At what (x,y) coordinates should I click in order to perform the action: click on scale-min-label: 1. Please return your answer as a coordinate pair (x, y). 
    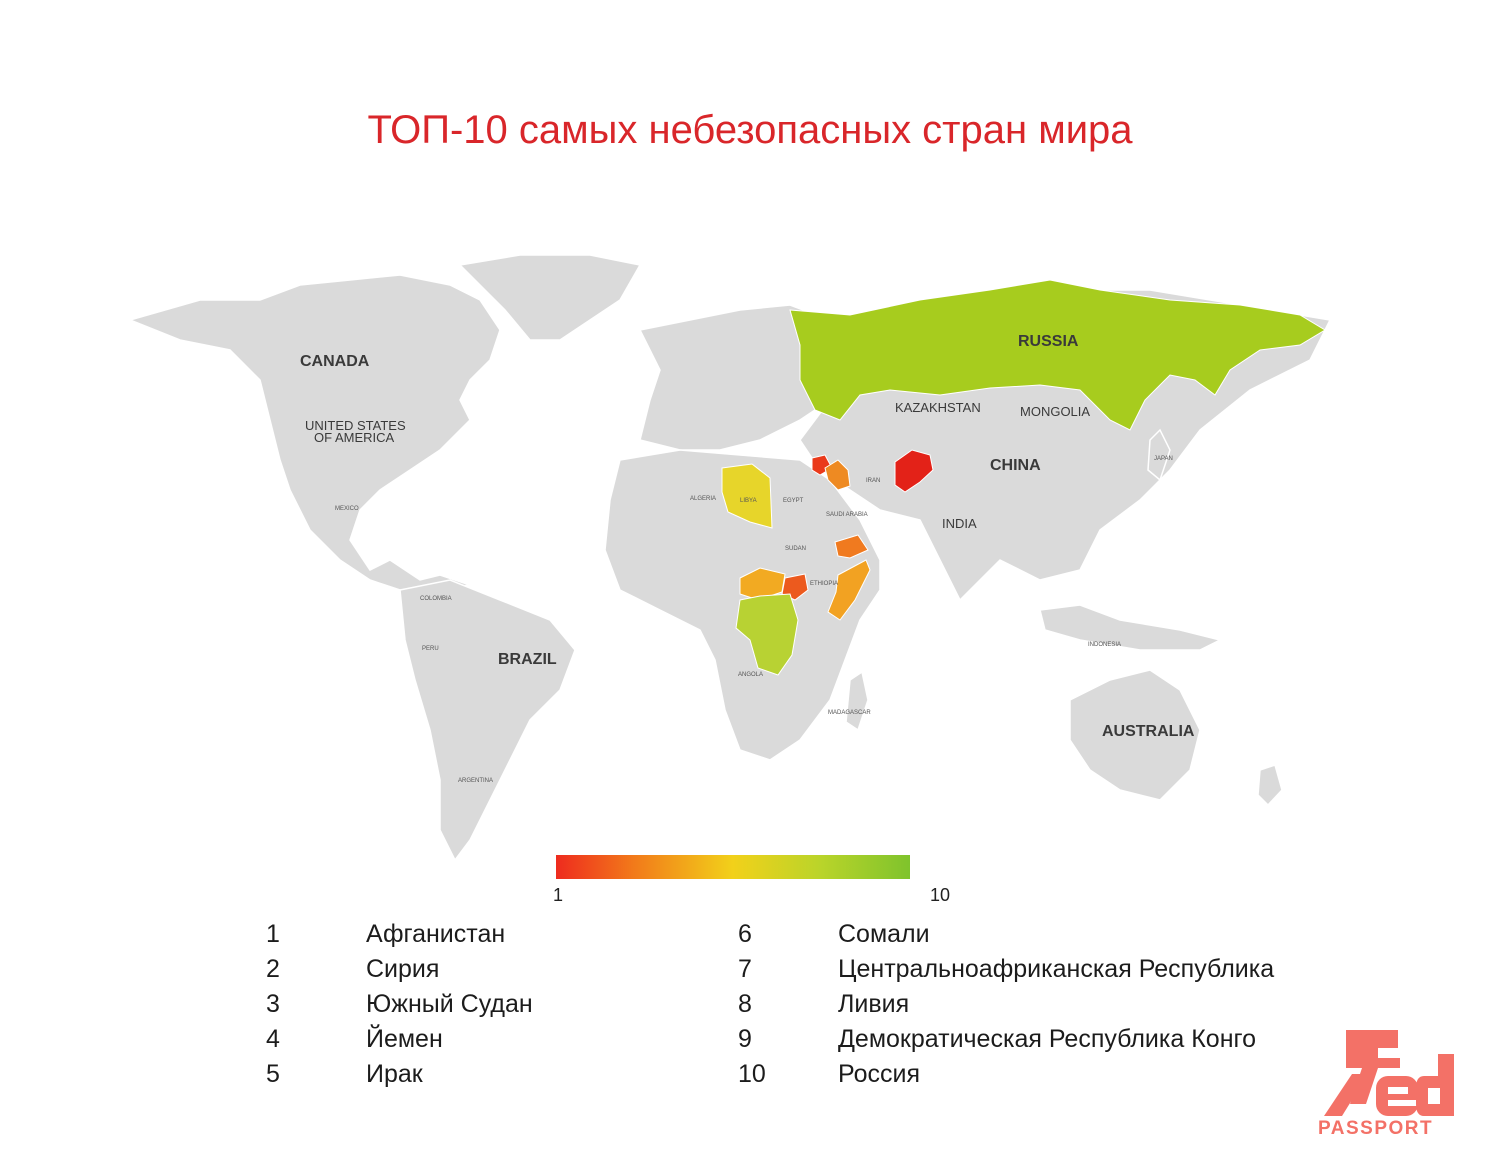
    Looking at the image, I should click on (558, 895).